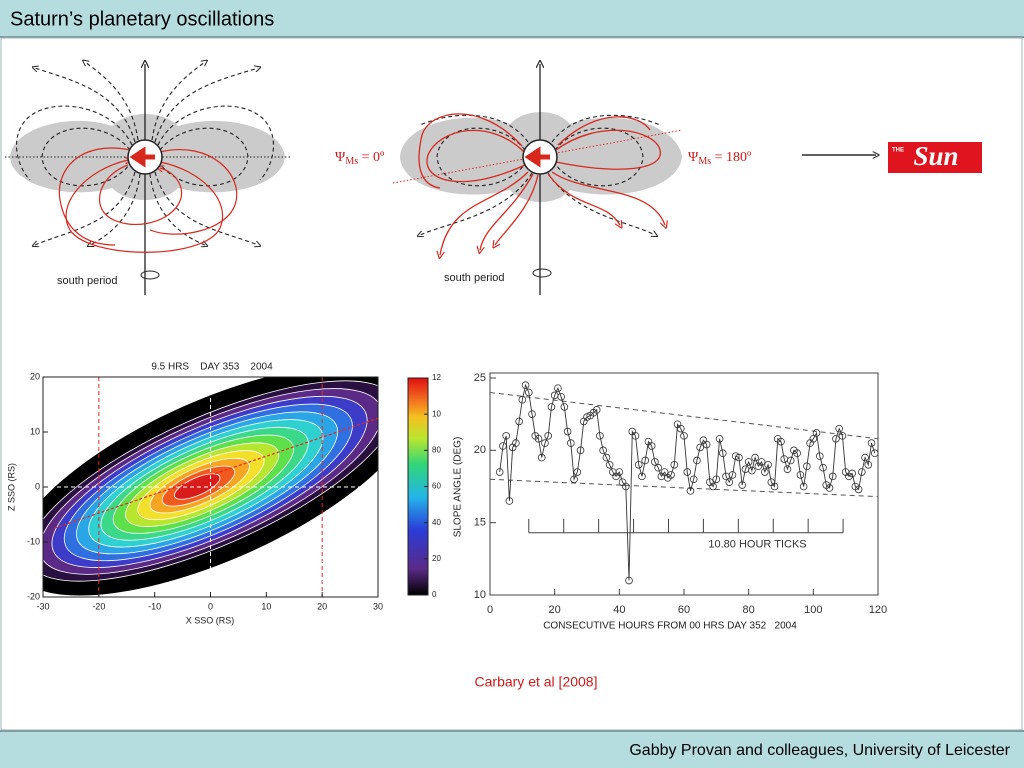 The image size is (1024, 768). Describe the element at coordinates (154, 606) in the screenshot. I see `x-tick-label: -10` at that location.